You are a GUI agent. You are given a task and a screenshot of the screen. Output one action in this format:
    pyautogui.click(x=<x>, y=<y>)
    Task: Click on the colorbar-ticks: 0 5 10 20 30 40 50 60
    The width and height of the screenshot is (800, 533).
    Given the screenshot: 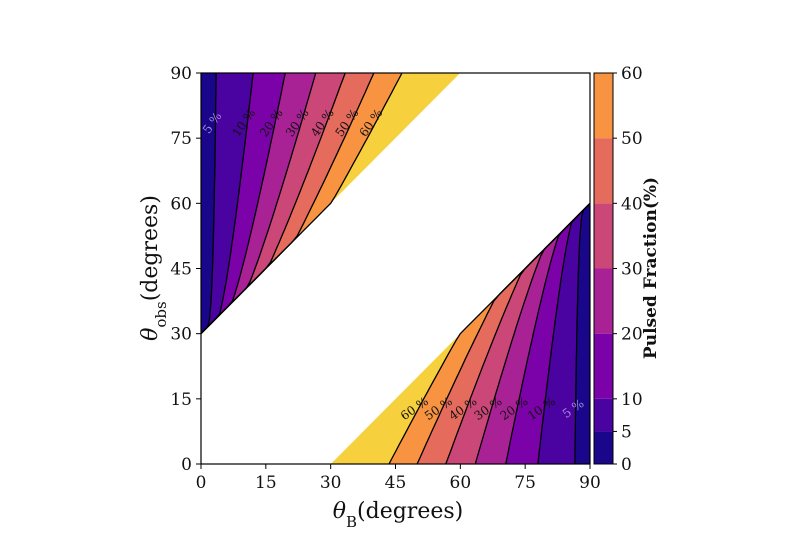 What is the action you would take?
    pyautogui.click(x=628, y=269)
    